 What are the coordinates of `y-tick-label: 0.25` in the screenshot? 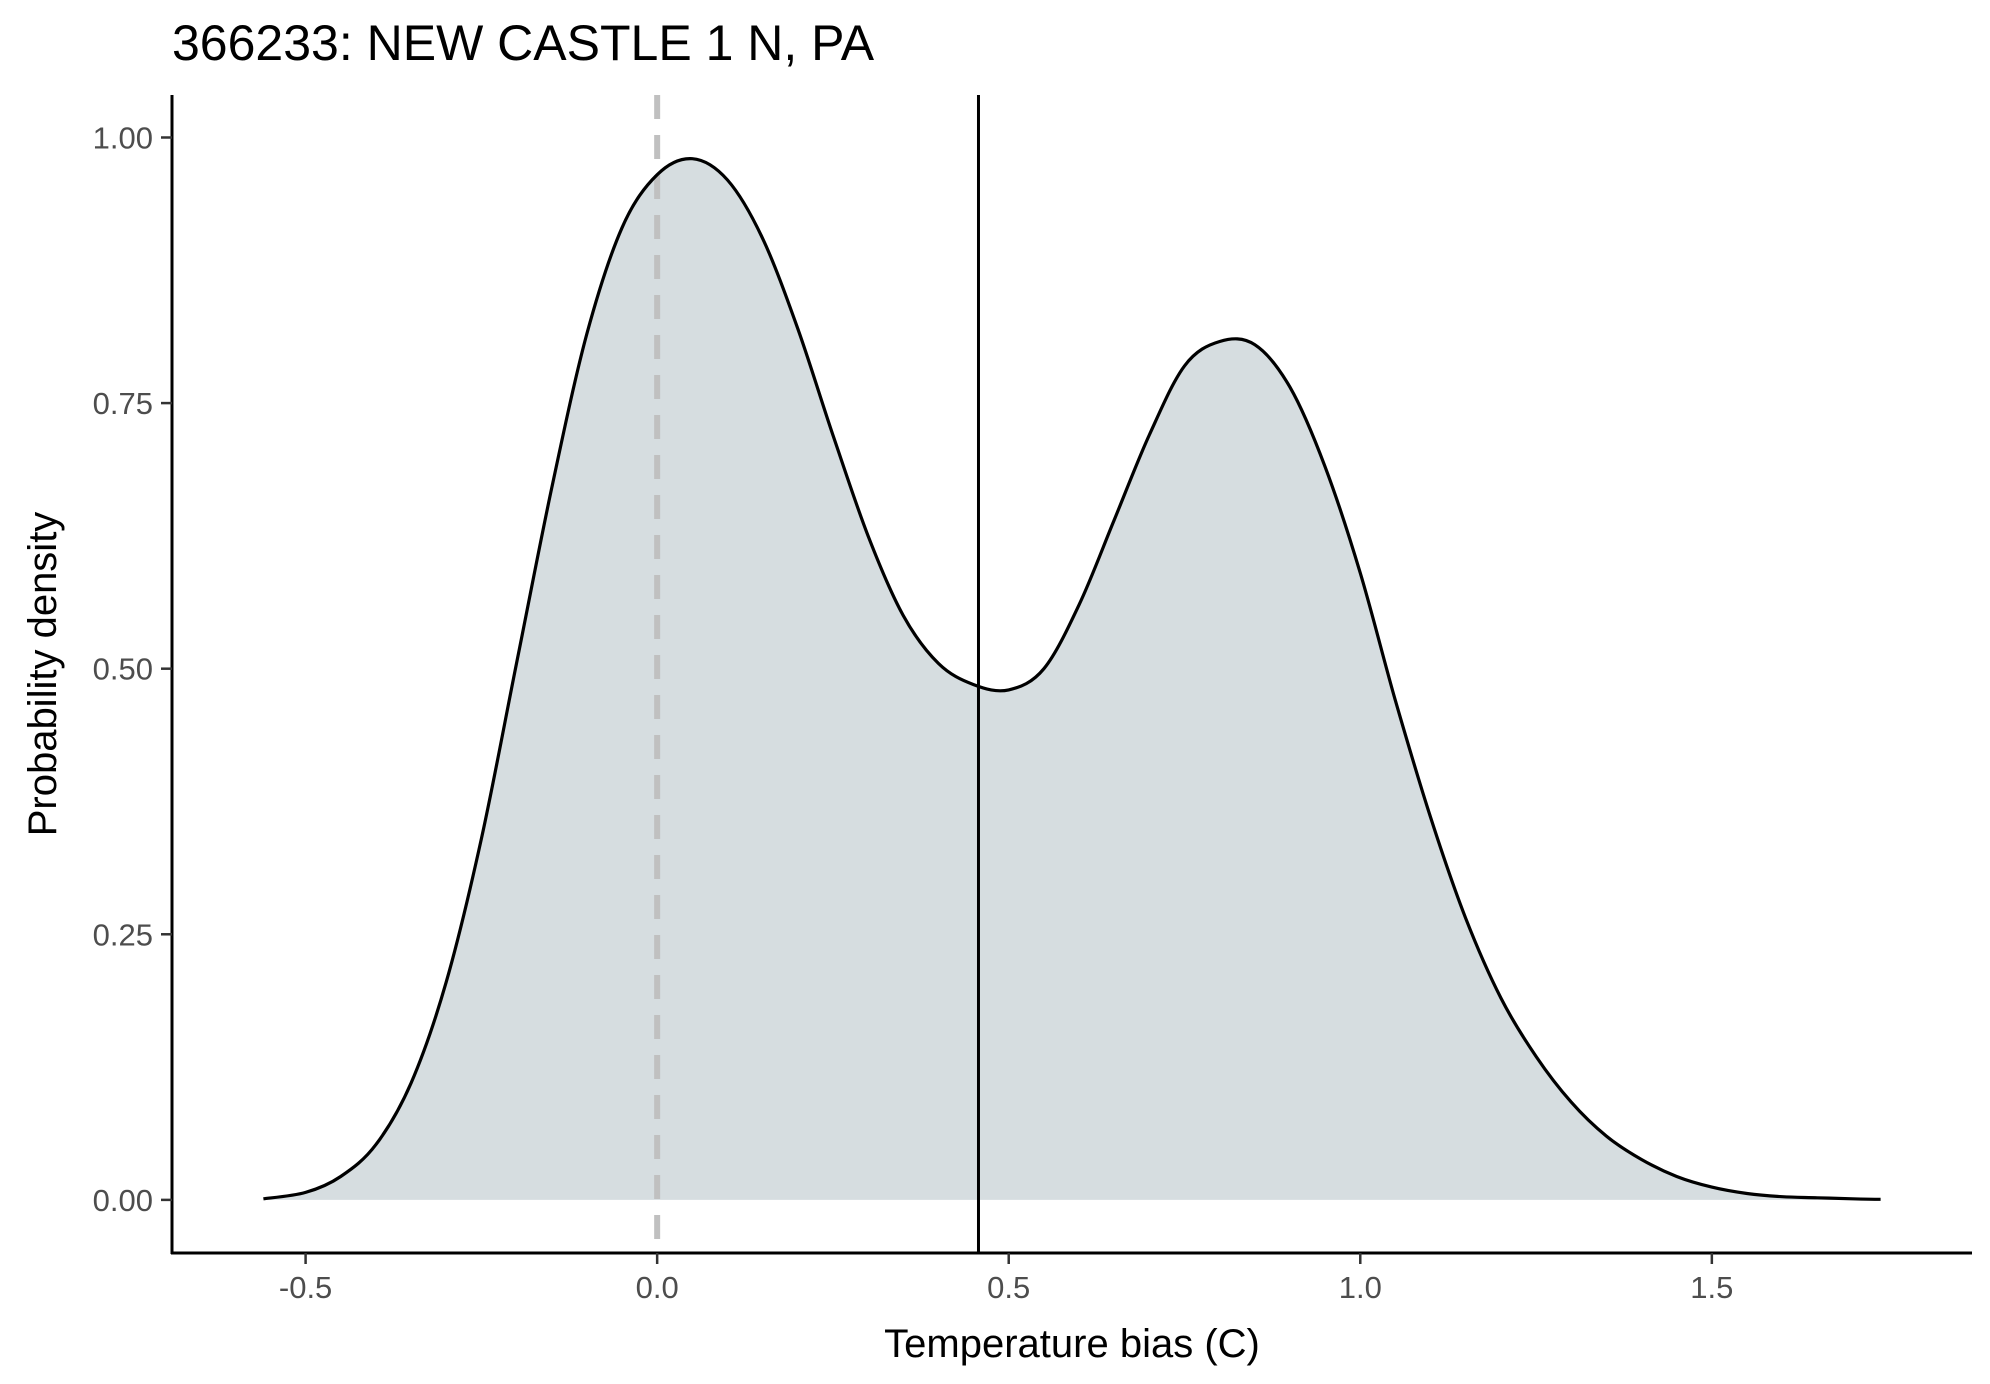 It's located at (123, 934).